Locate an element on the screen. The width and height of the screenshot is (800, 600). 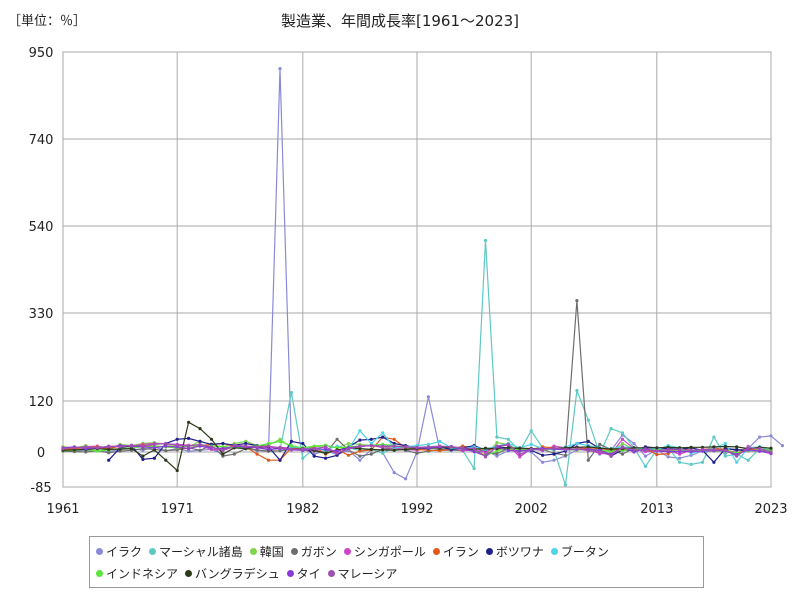
legend-item: マーシャル諸島 is located at coordinates (196, 551).